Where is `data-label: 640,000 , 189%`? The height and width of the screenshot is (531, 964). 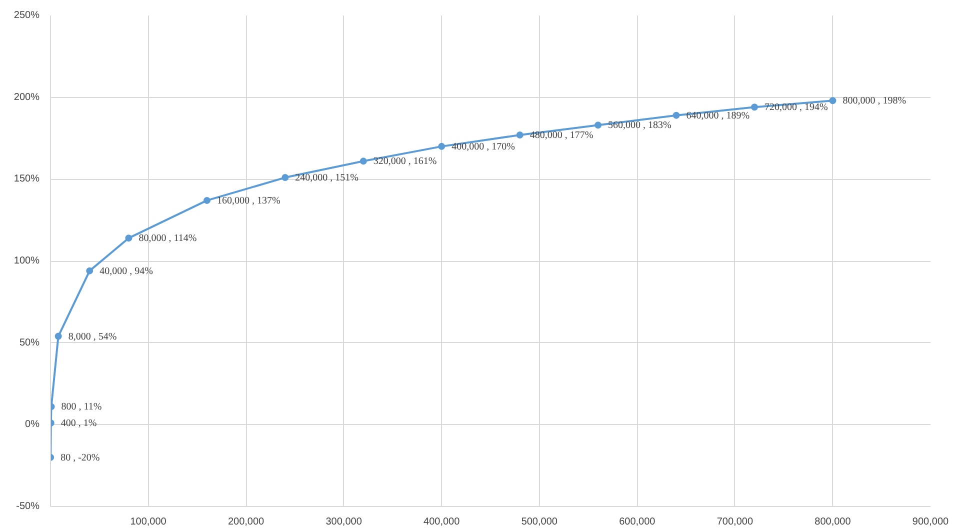 data-label: 640,000 , 189% is located at coordinates (718, 116).